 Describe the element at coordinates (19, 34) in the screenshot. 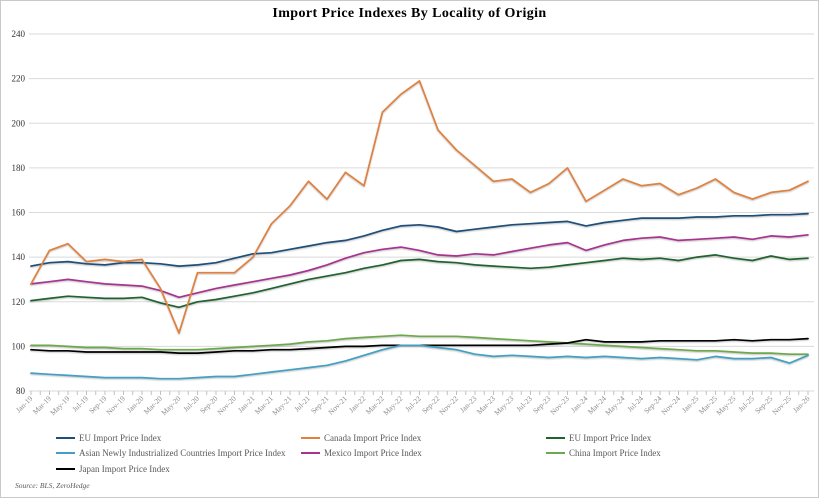

I see `y-tick-label: 240` at that location.